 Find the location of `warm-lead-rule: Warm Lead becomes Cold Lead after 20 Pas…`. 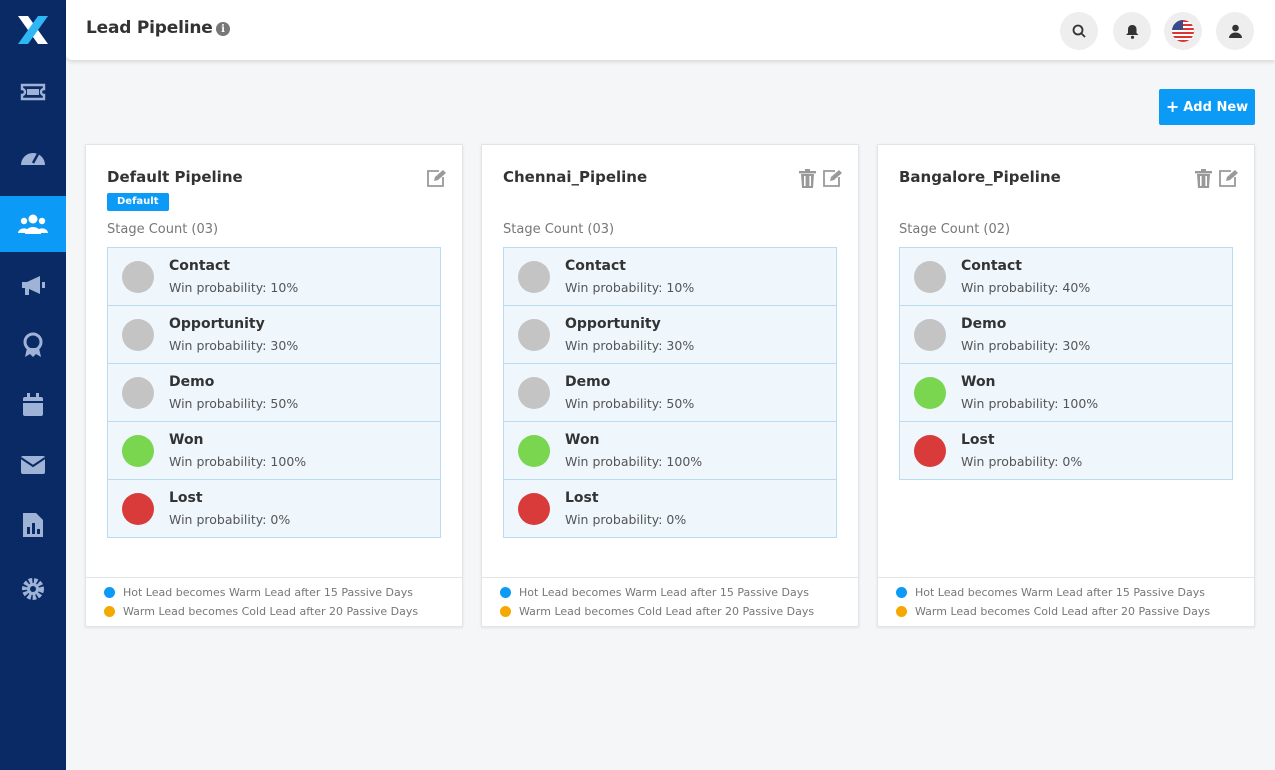

warm-lead-rule: Warm Lead becomes Cold Lead after 20 Pas… is located at coordinates (657, 611).